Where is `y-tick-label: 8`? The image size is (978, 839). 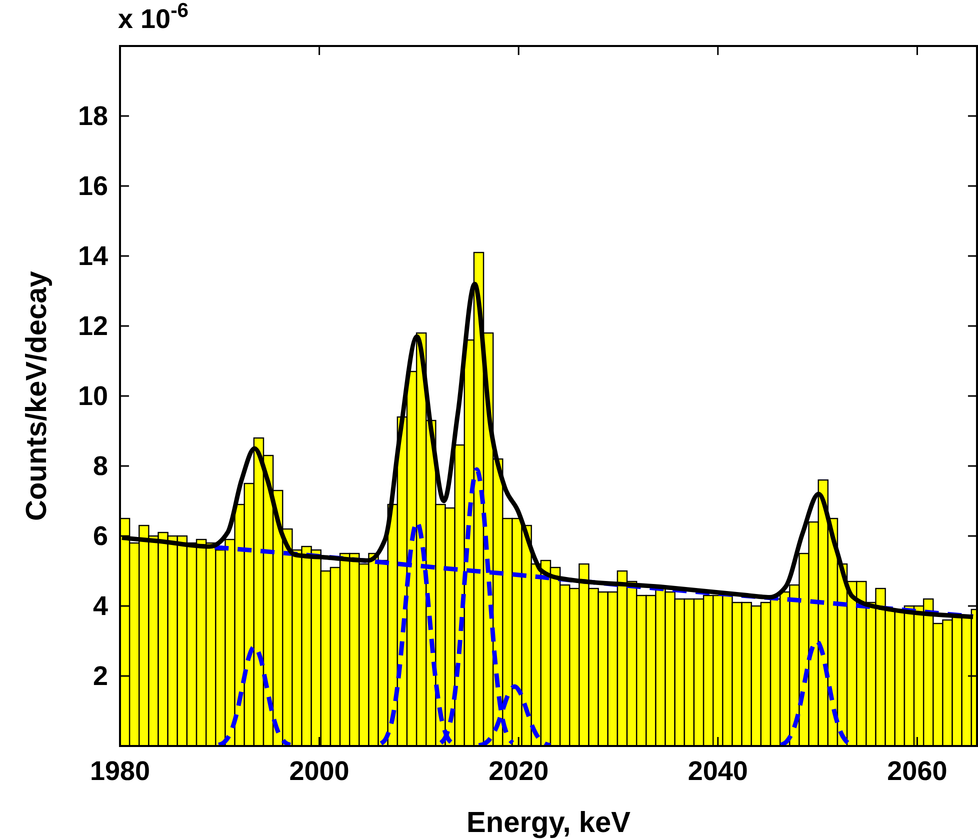 y-tick-label: 8 is located at coordinates (100, 466).